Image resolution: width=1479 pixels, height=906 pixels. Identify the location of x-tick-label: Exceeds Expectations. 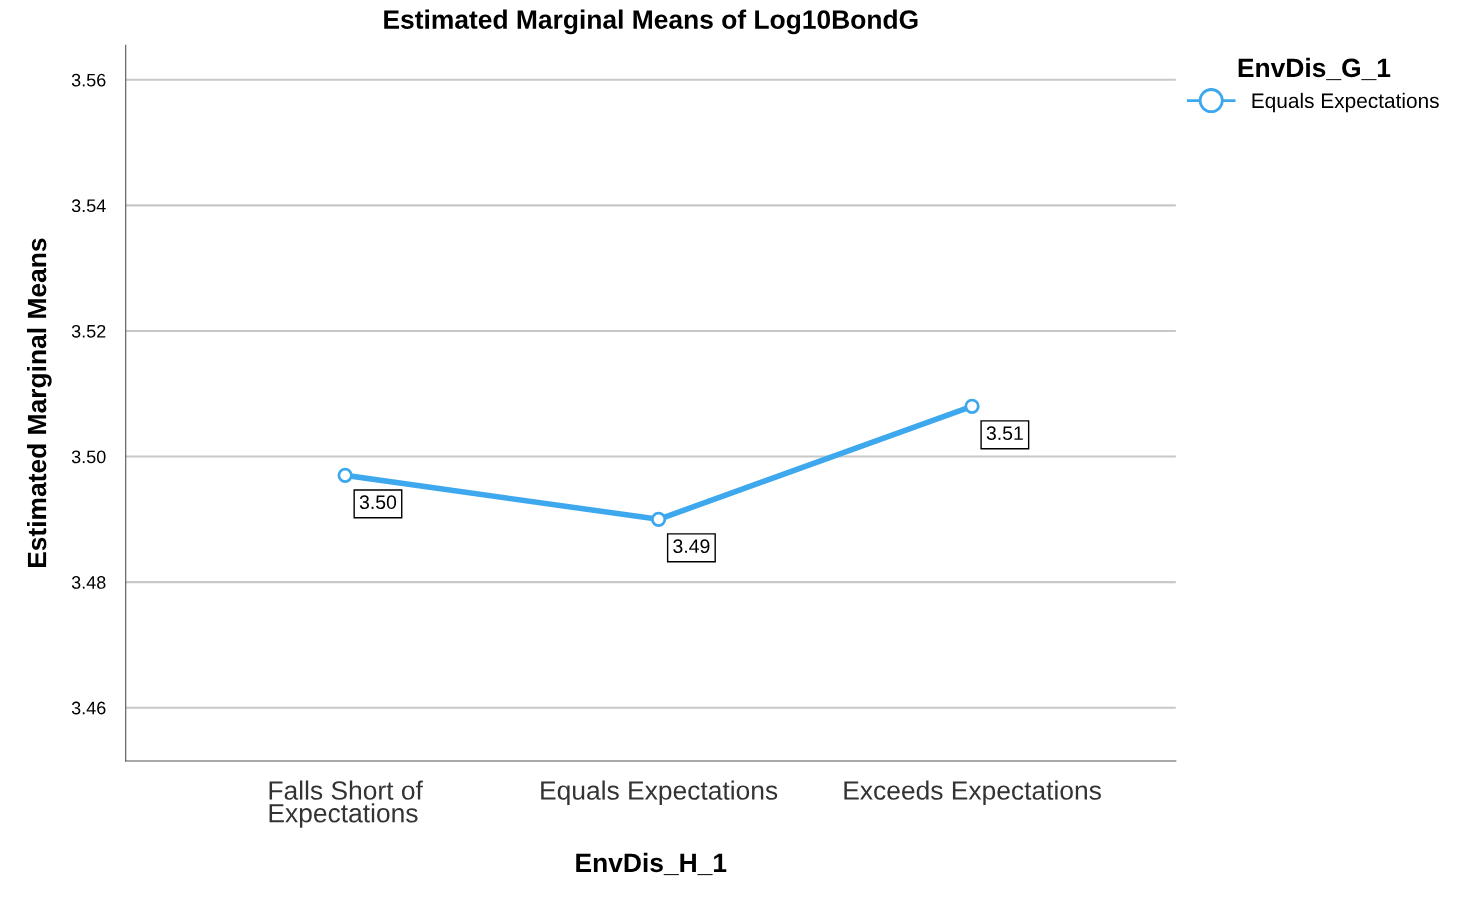
(972, 793).